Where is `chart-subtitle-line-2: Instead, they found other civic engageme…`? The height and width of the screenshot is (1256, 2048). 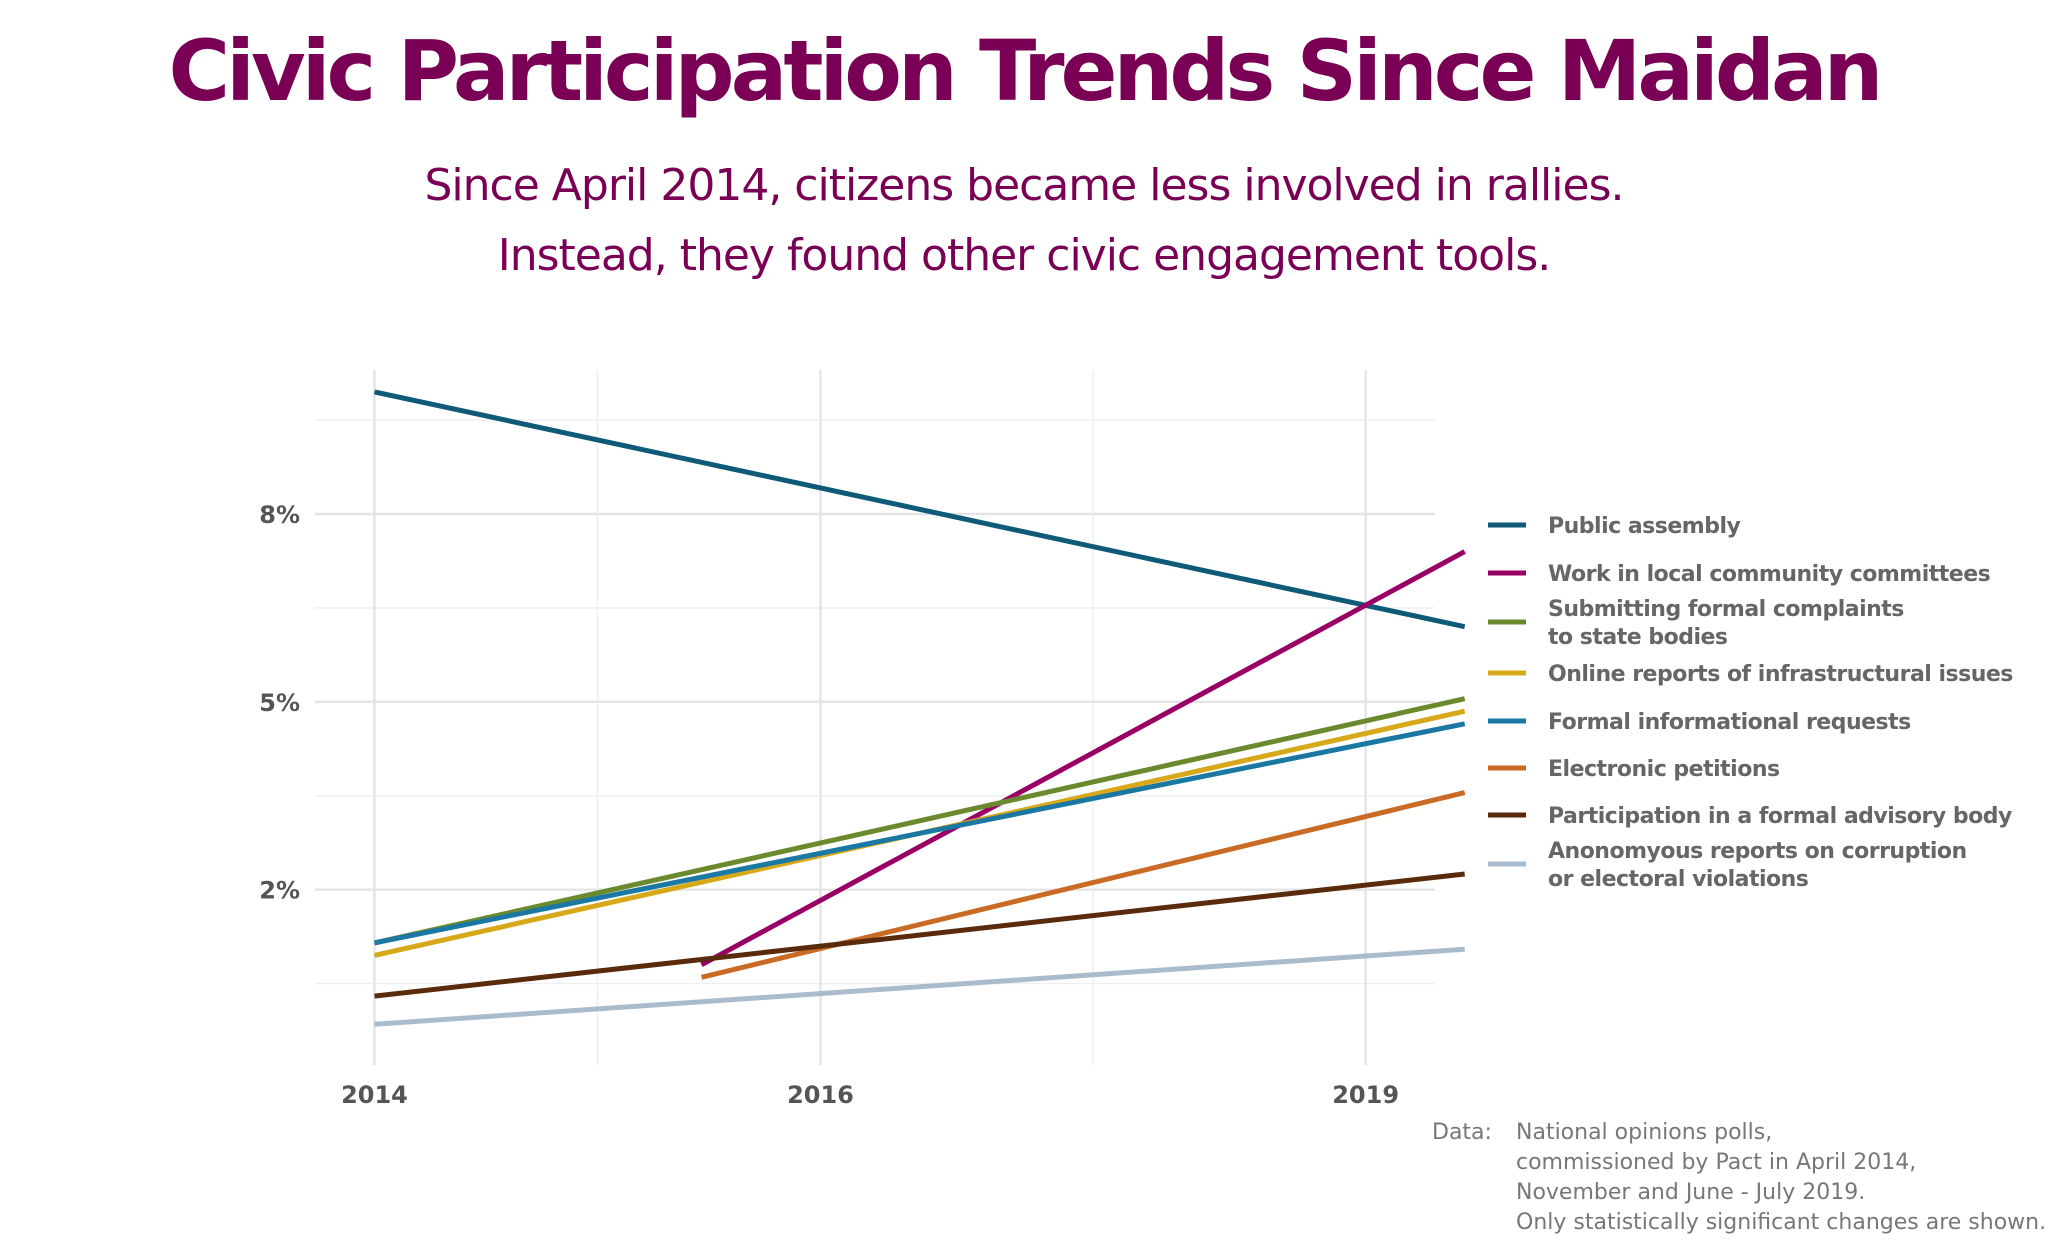 chart-subtitle-line-2: Instead, they found other civic engageme… is located at coordinates (1024, 255).